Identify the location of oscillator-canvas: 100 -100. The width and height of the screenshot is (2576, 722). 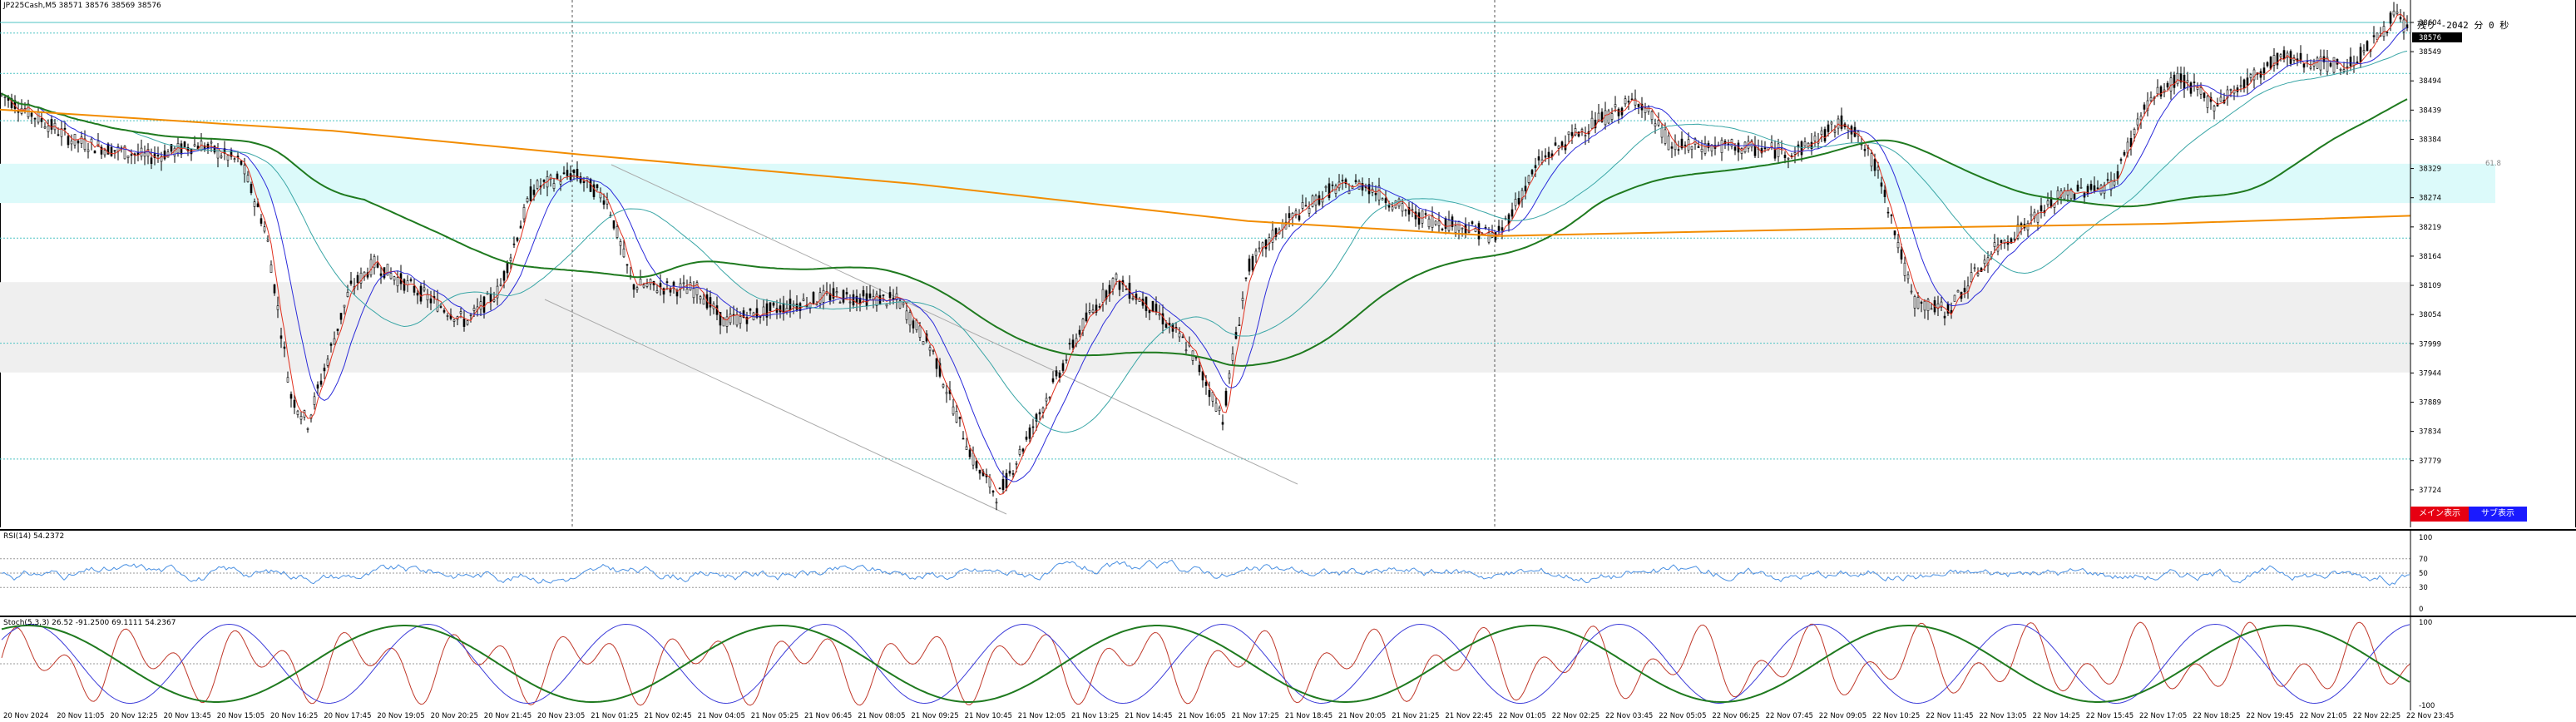
(1288, 663).